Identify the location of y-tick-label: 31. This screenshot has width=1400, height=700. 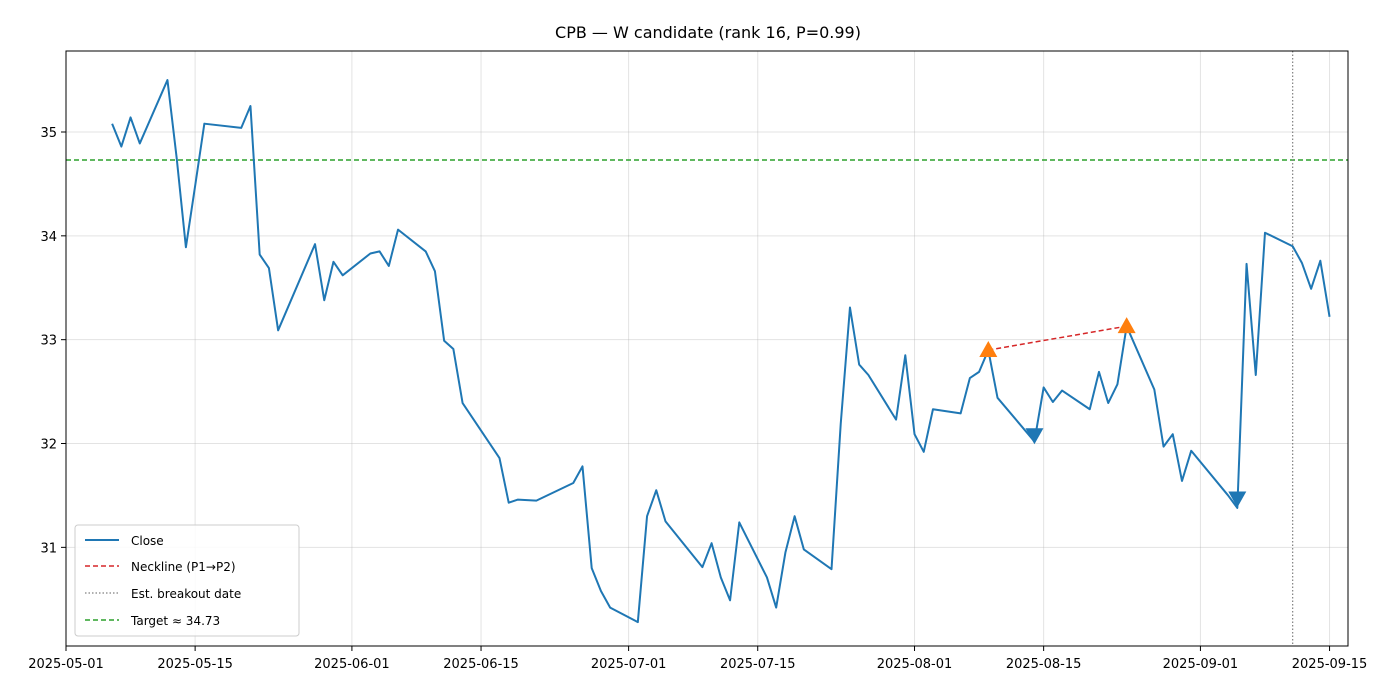
(48, 548).